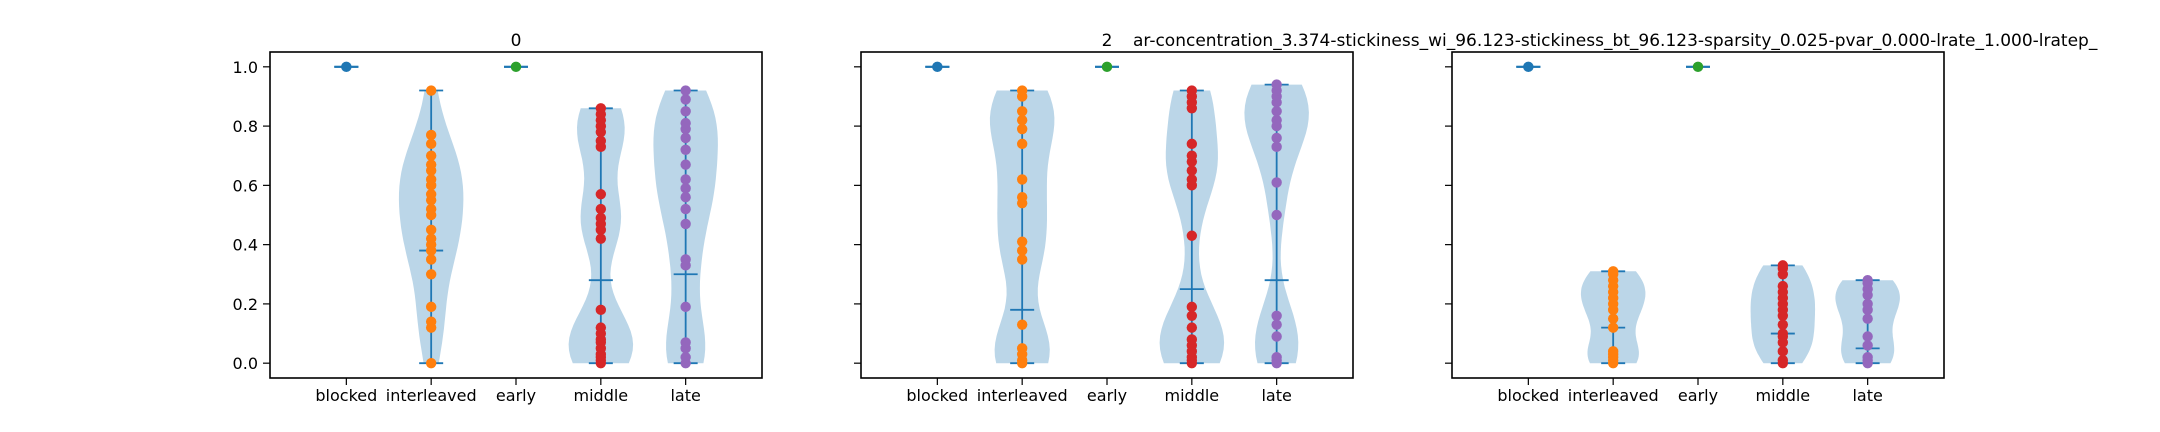  What do you see at coordinates (245, 126) in the screenshot?
I see `y-tick-label: 0.8` at bounding box center [245, 126].